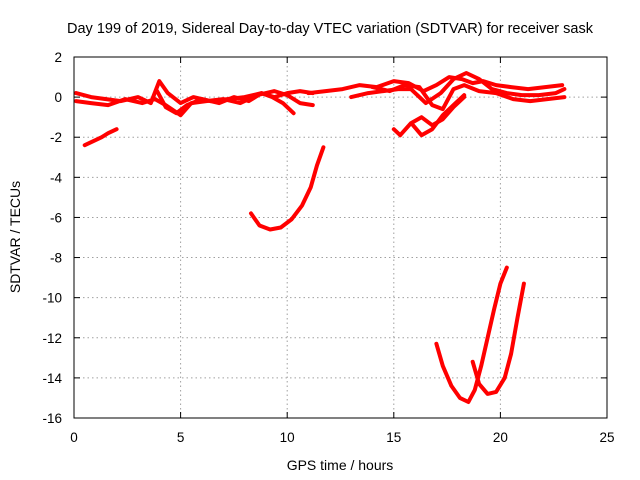 The height and width of the screenshot is (480, 640). I want to click on y-axis-label: SDTVAR / TECUs, so click(15, 237).